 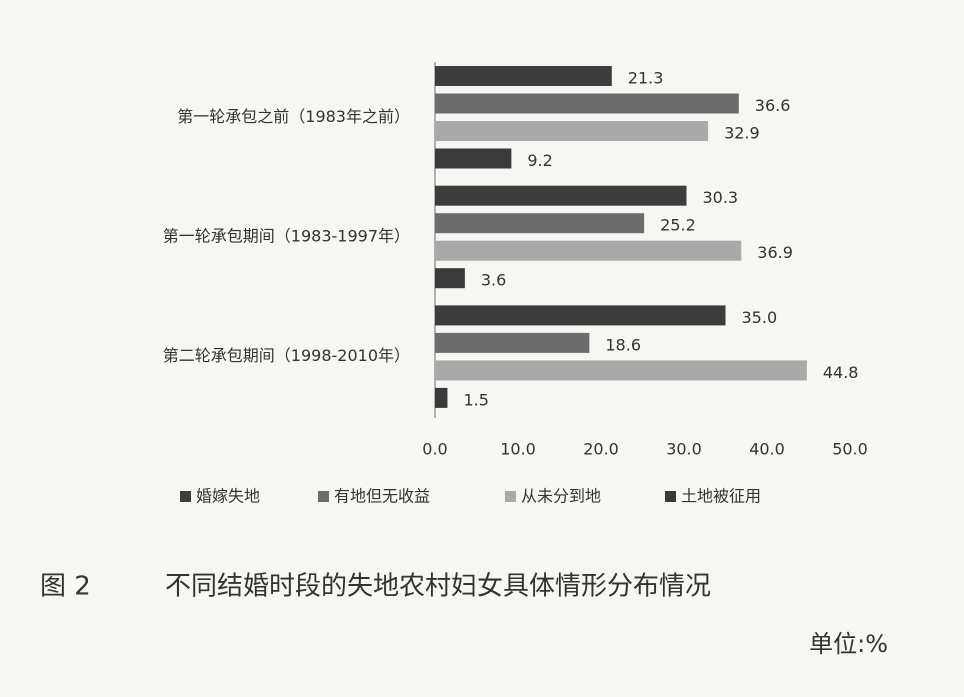 I want to click on x-tick-label: 0.0, so click(x=434, y=449).